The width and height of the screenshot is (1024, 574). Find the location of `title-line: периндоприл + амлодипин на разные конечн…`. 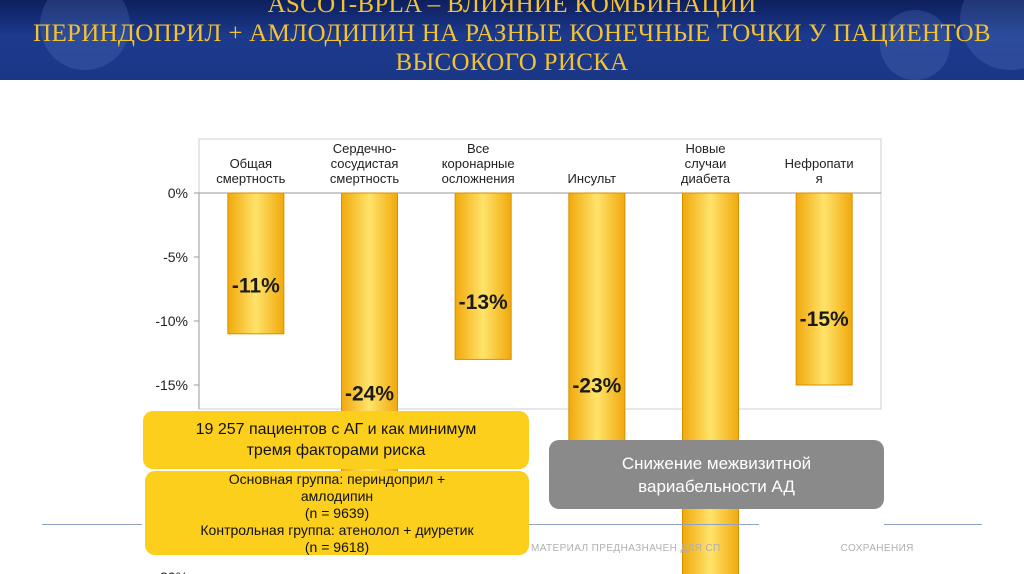

title-line: периндоприл + амлодипин на разные конечн… is located at coordinates (512, 33).